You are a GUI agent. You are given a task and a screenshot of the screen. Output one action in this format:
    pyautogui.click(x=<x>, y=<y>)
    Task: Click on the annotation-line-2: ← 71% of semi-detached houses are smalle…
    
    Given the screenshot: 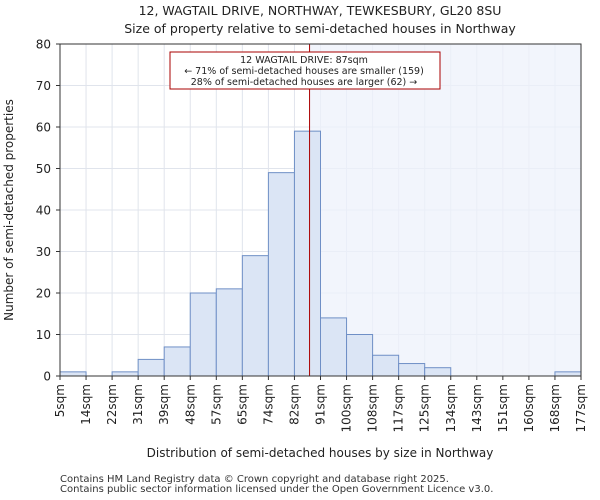 What is the action you would take?
    pyautogui.click(x=304, y=71)
    